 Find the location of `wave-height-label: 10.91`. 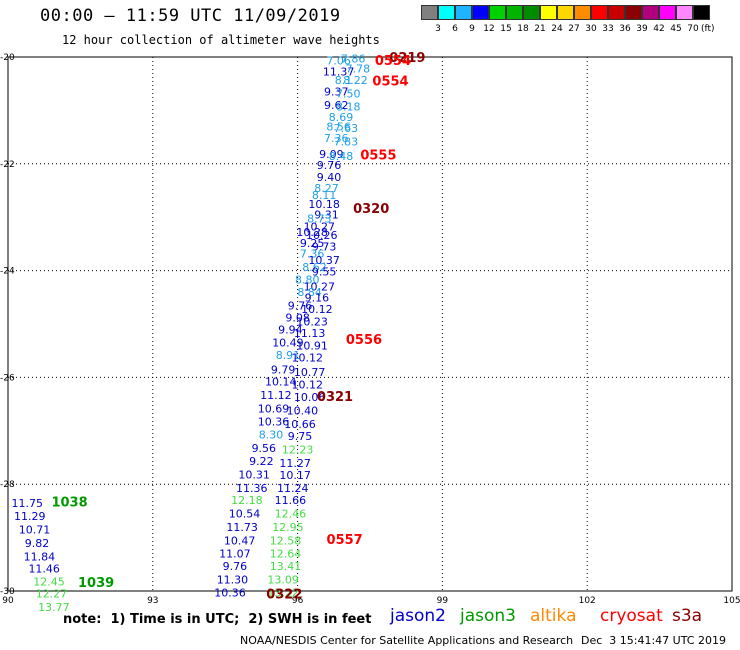

wave-height-label: 10.91 is located at coordinates (312, 345).